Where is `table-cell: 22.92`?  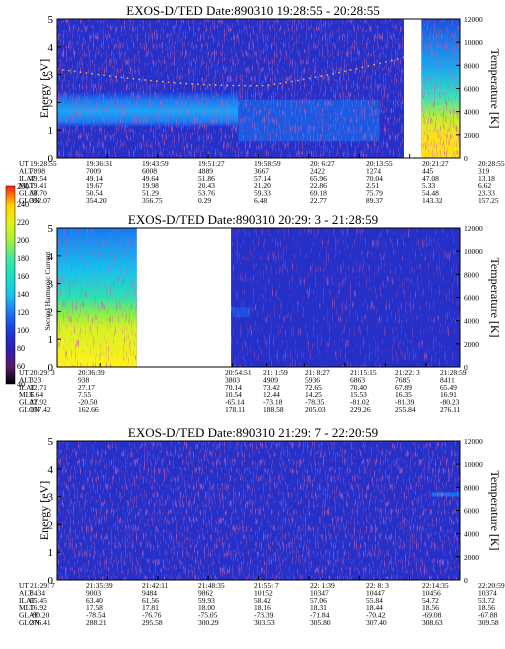 table-cell: 22.92 is located at coordinates (38, 402).